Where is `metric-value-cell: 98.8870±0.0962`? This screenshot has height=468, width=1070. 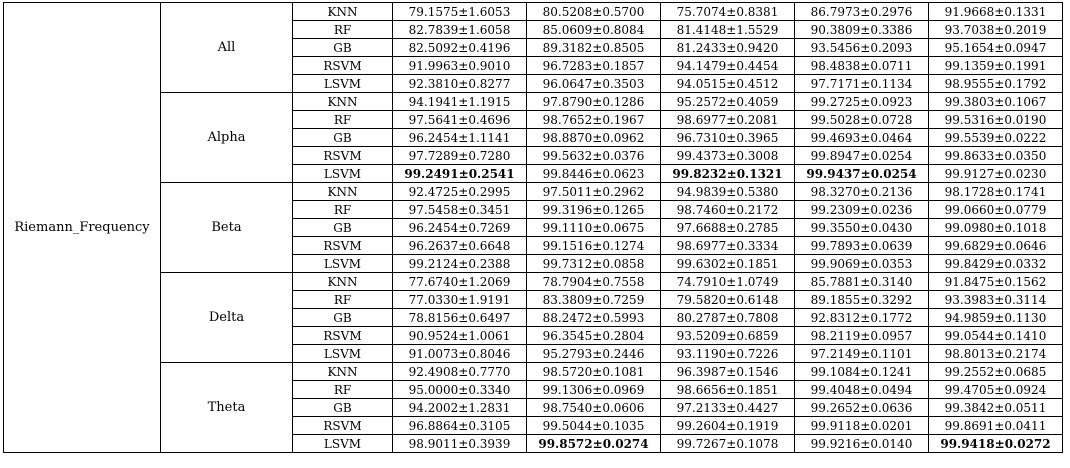 metric-value-cell: 98.8870±0.0962 is located at coordinates (593, 137).